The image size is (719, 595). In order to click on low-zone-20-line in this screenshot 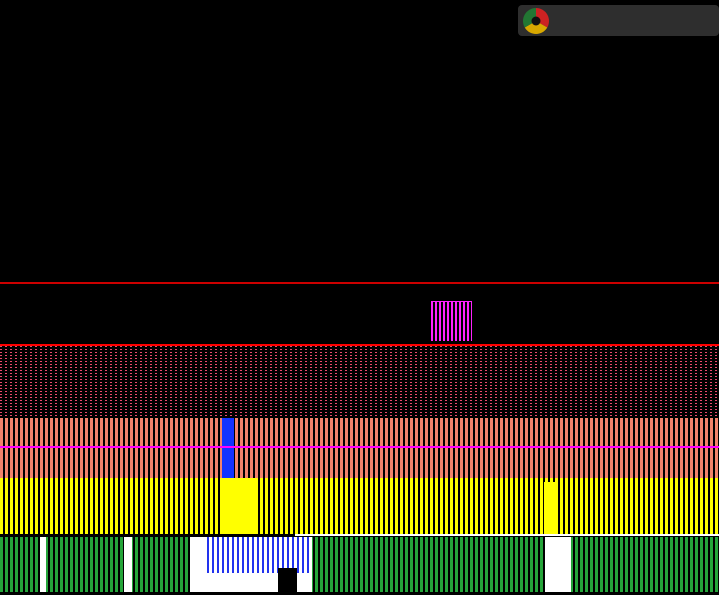, I will do `click(507, 535)`.